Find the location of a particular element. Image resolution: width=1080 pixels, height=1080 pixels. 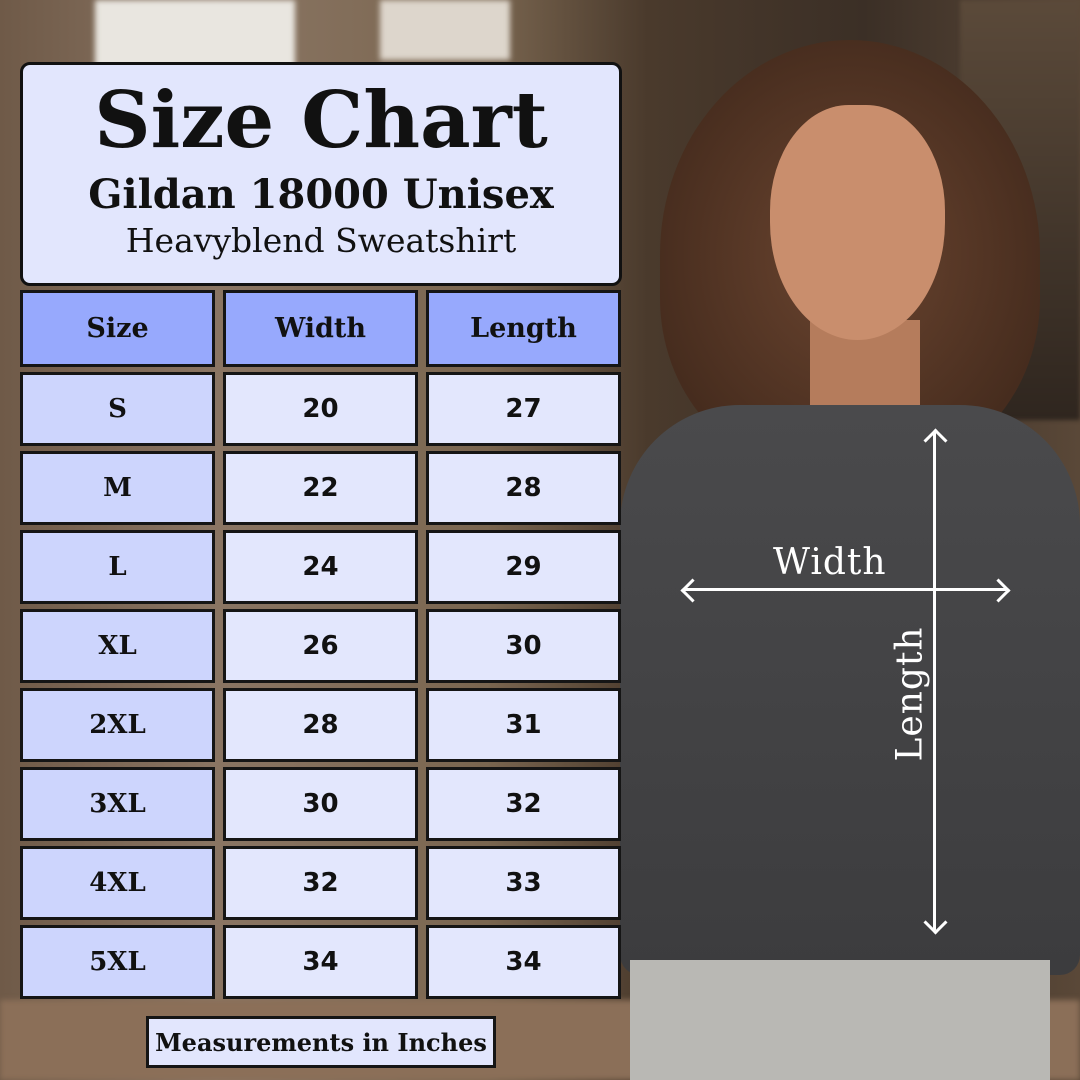

length-cell: 30 is located at coordinates (523, 646).